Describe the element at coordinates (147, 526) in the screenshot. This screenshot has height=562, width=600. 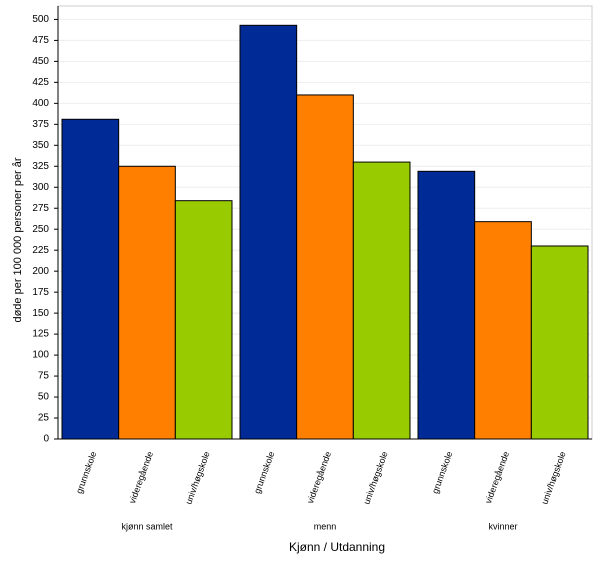
I see `group-label: kjønn samlet` at that location.